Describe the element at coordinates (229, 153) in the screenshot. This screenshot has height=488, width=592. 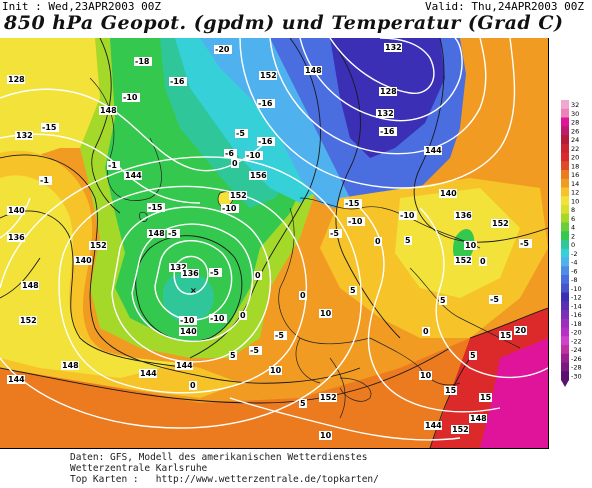
I see `temperature-label: -6` at that location.